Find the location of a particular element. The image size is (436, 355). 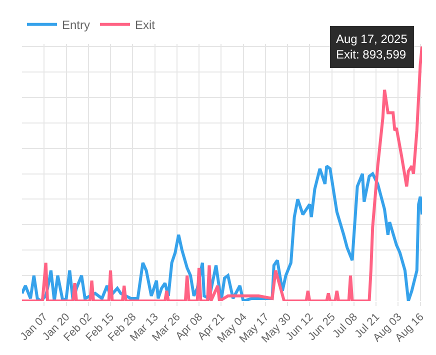

legend-label: Entry is located at coordinates (76, 25).